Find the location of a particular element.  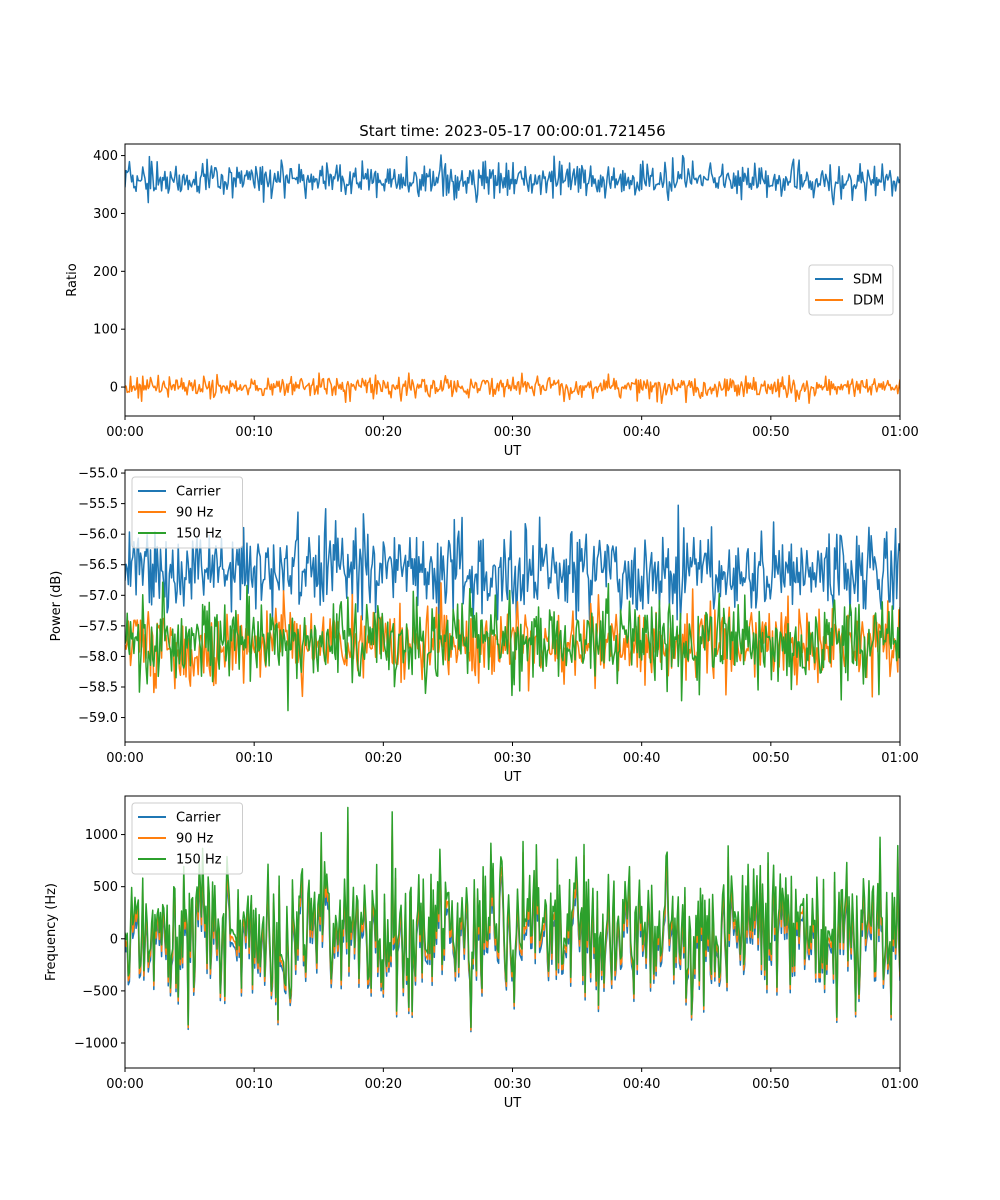

y-tick-label: −58.0 is located at coordinates (98, 657).